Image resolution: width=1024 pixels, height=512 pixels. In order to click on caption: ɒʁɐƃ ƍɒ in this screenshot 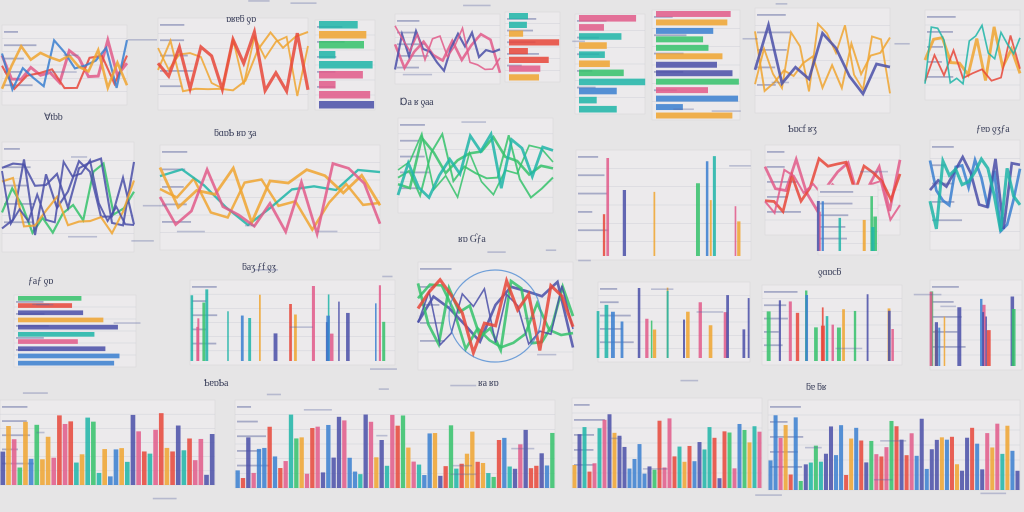, I will do `click(241, 19)`.